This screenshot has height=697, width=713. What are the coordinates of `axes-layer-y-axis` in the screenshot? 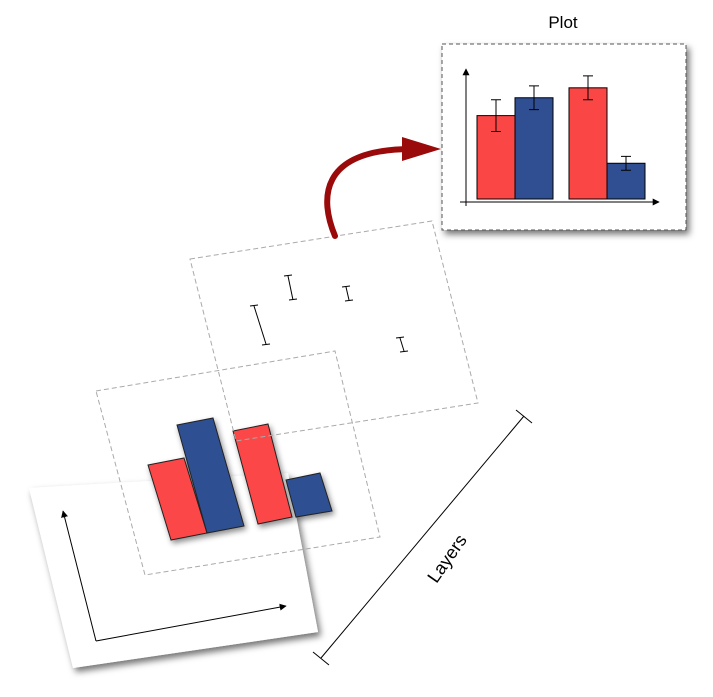 It's located at (79, 576).